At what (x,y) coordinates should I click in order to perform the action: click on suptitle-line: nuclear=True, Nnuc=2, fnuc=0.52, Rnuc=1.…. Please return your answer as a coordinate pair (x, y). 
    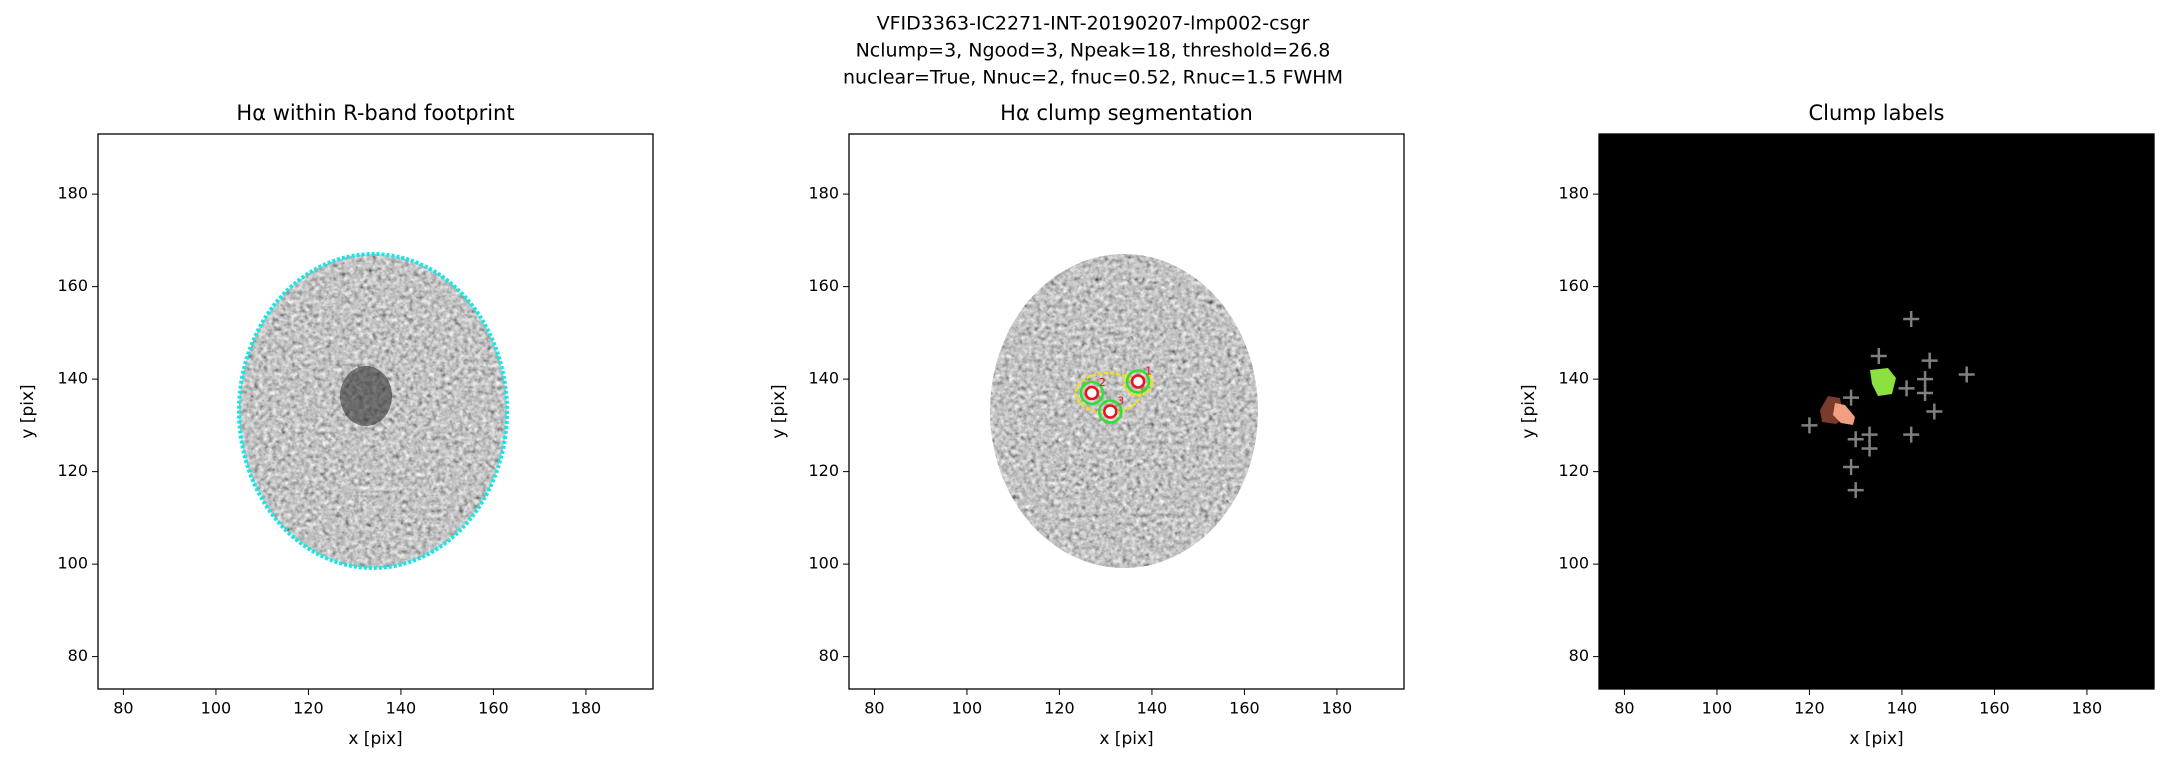
    Looking at the image, I should click on (1093, 78).